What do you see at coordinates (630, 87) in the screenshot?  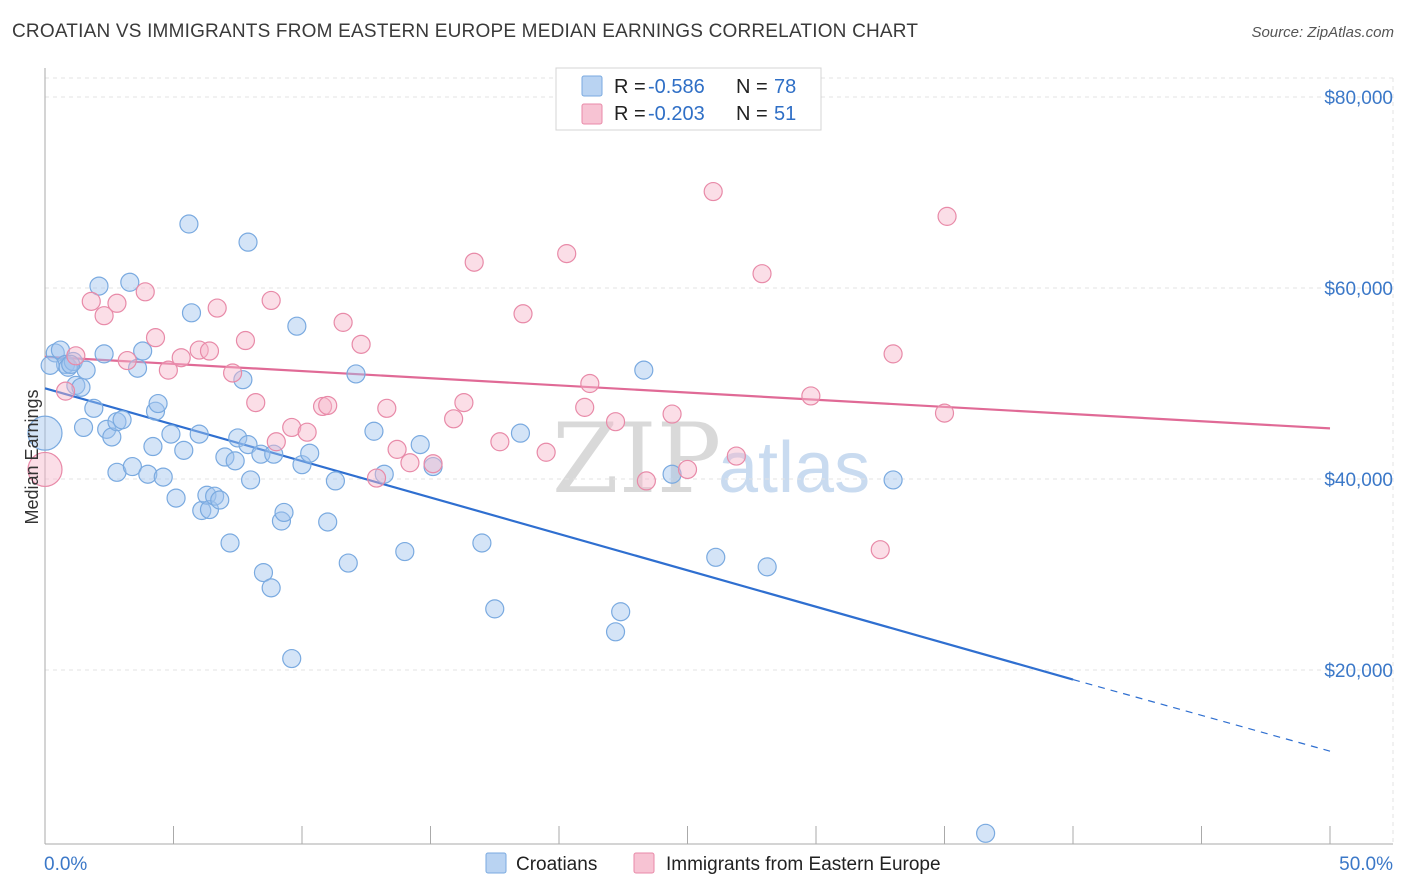 I see `legend-r-label-croatians: R =` at bounding box center [630, 87].